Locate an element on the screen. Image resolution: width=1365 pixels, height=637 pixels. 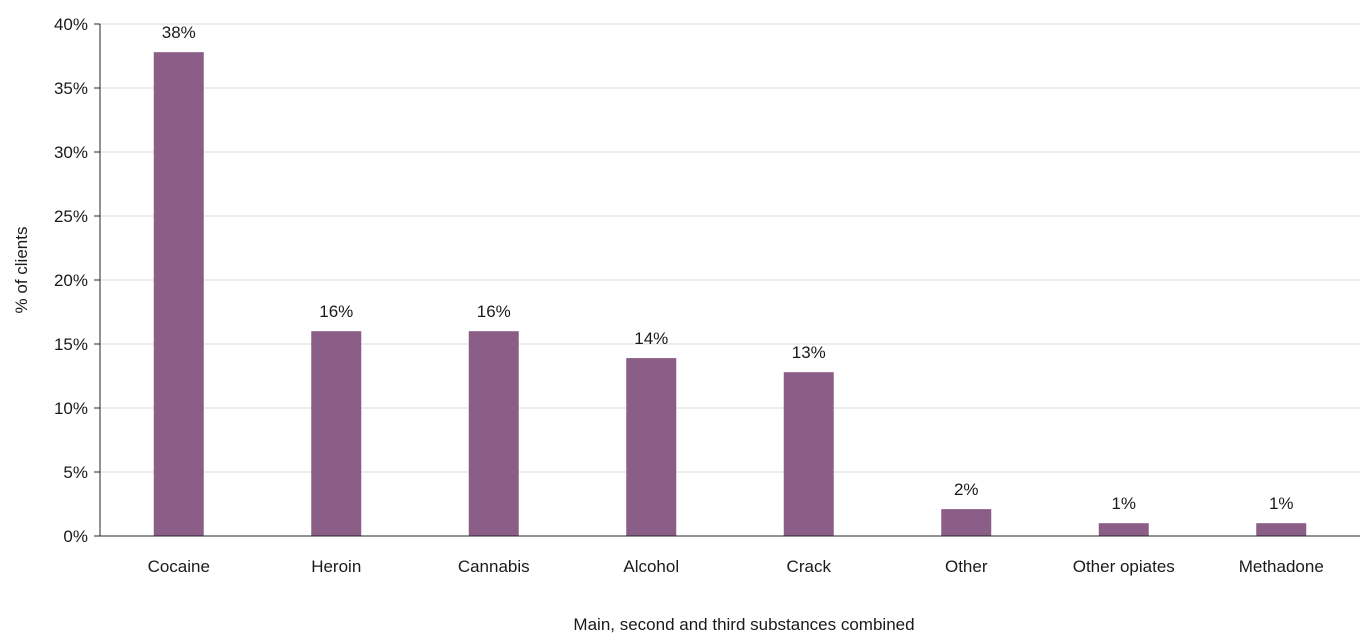
y-tick-label: 10% is located at coordinates (71, 408).